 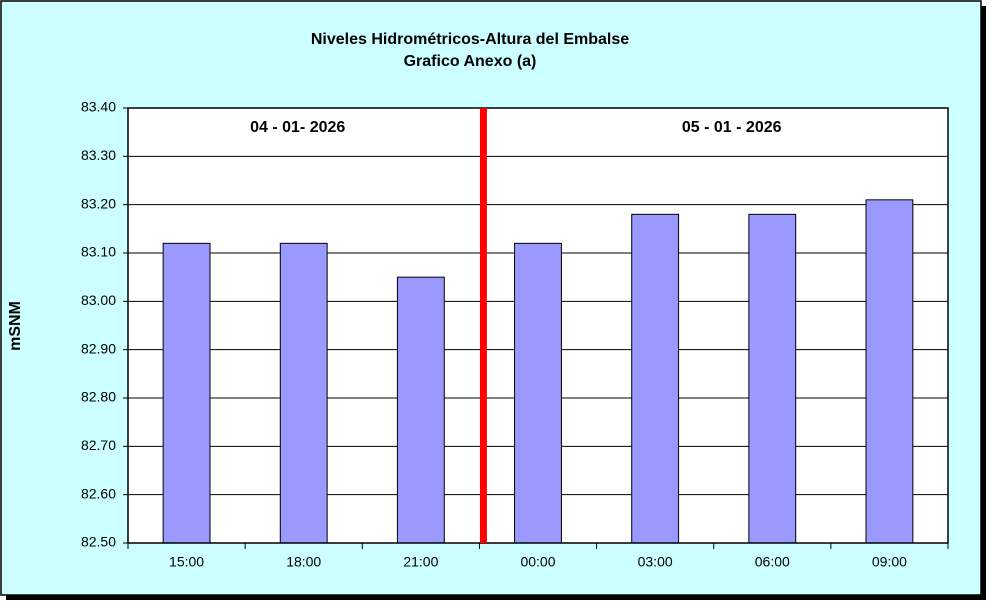 I want to click on y-tick-label: 83.00, so click(x=98, y=300).